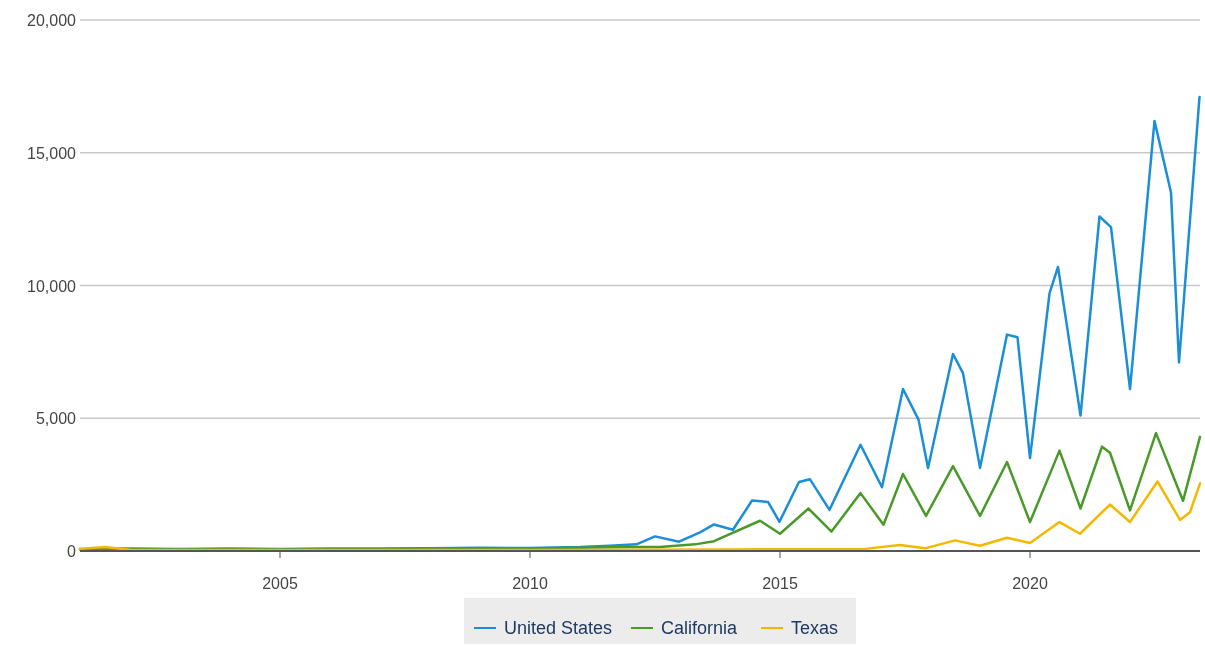 The height and width of the screenshot is (646, 1205). I want to click on legend-label: United States, so click(558, 628).